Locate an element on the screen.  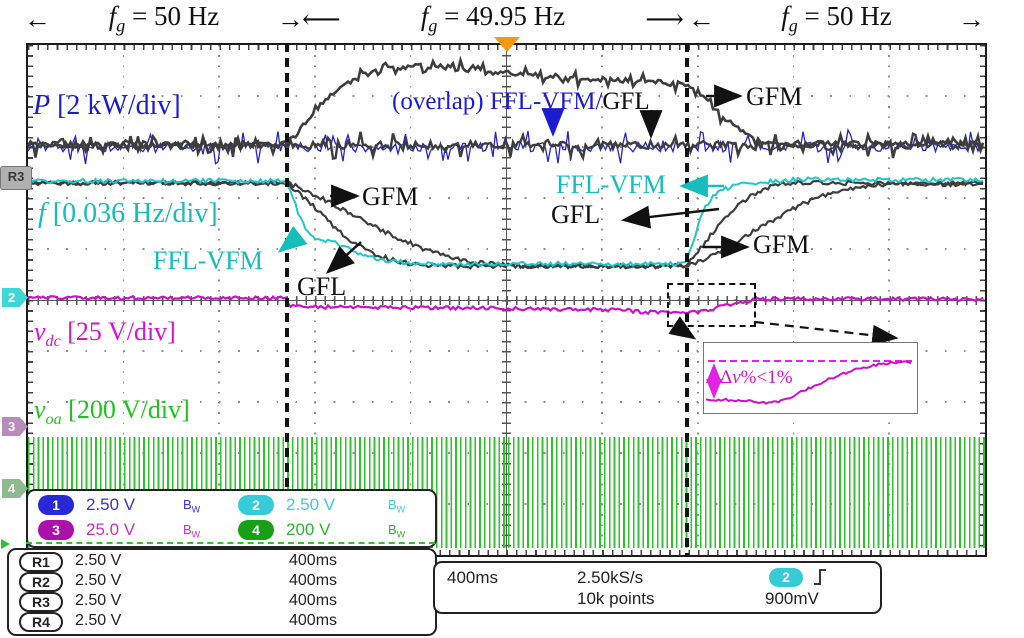
ffl-fall-label: FFL-VFM is located at coordinates (208, 260).